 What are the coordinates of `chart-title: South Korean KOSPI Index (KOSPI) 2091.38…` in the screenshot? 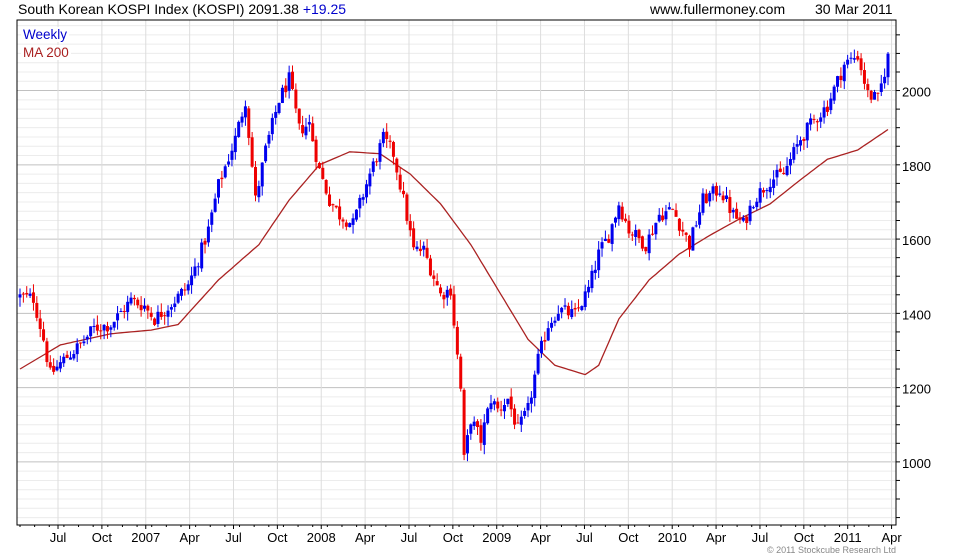 It's located at (182, 9).